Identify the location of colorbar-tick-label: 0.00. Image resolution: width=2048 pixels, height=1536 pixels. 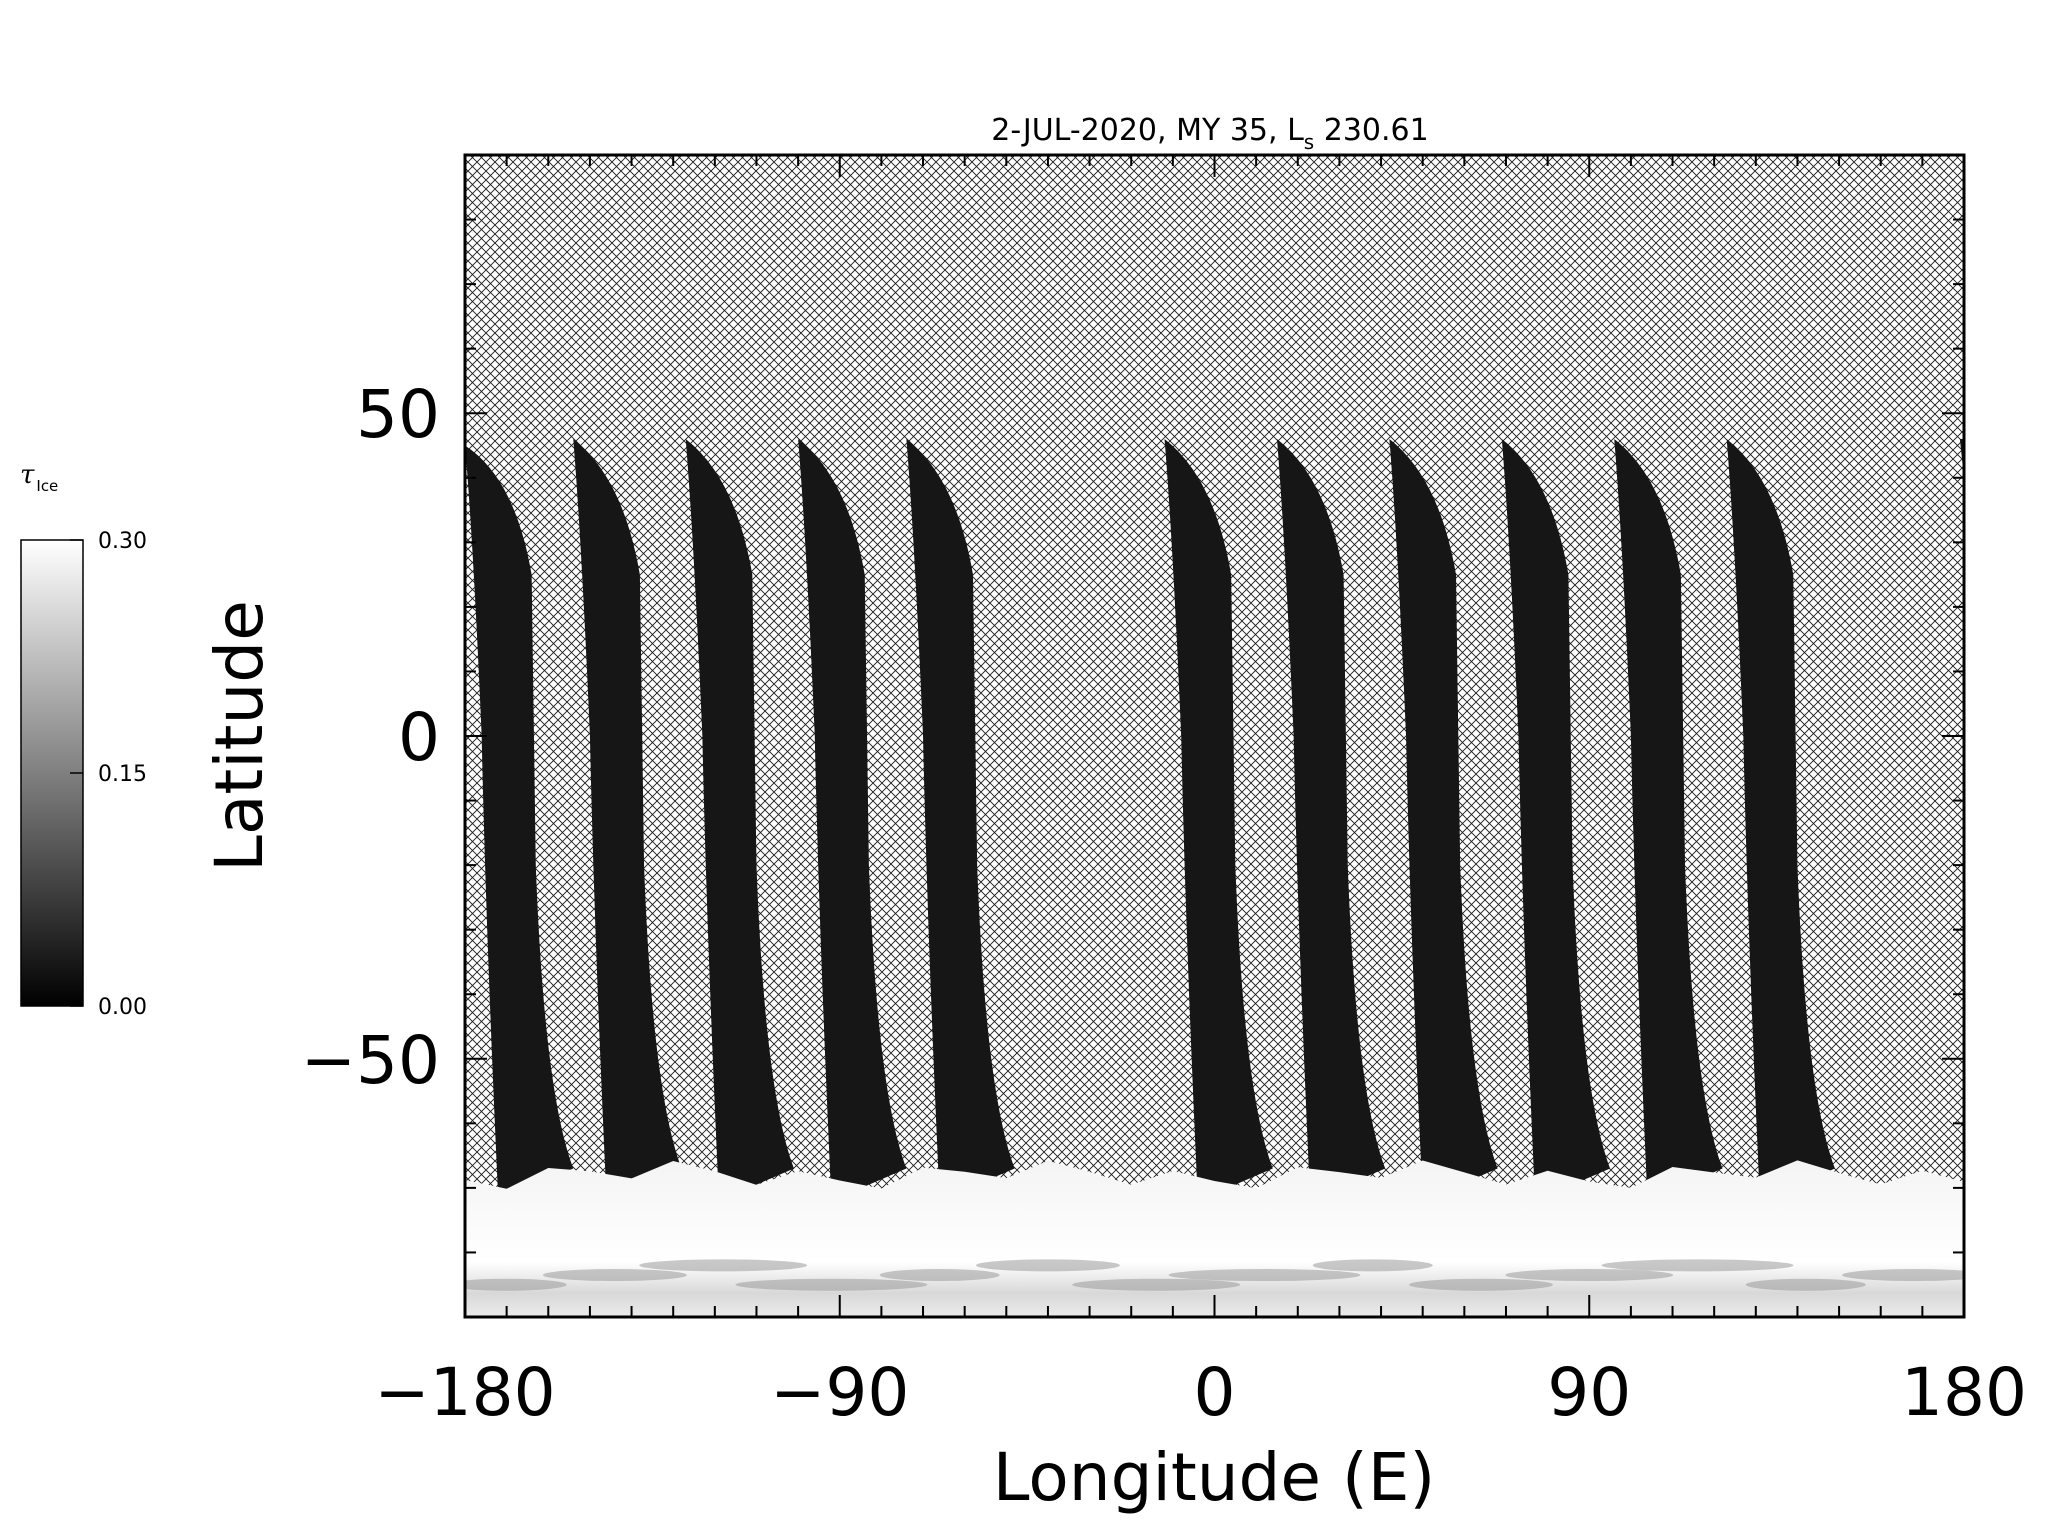
(122, 1007).